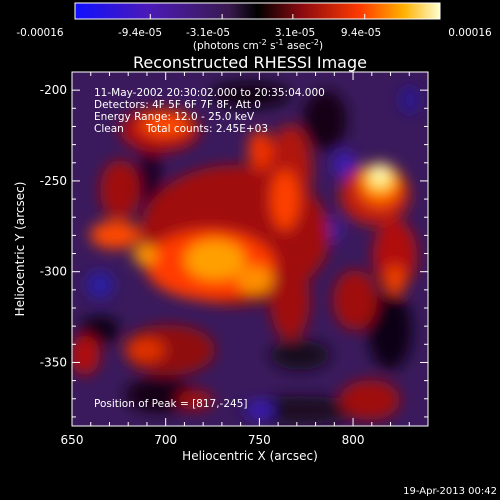  I want to click on time-range-text: 11-May-2002 20:30:02.000 to 20:35:04.000, so click(209, 93).